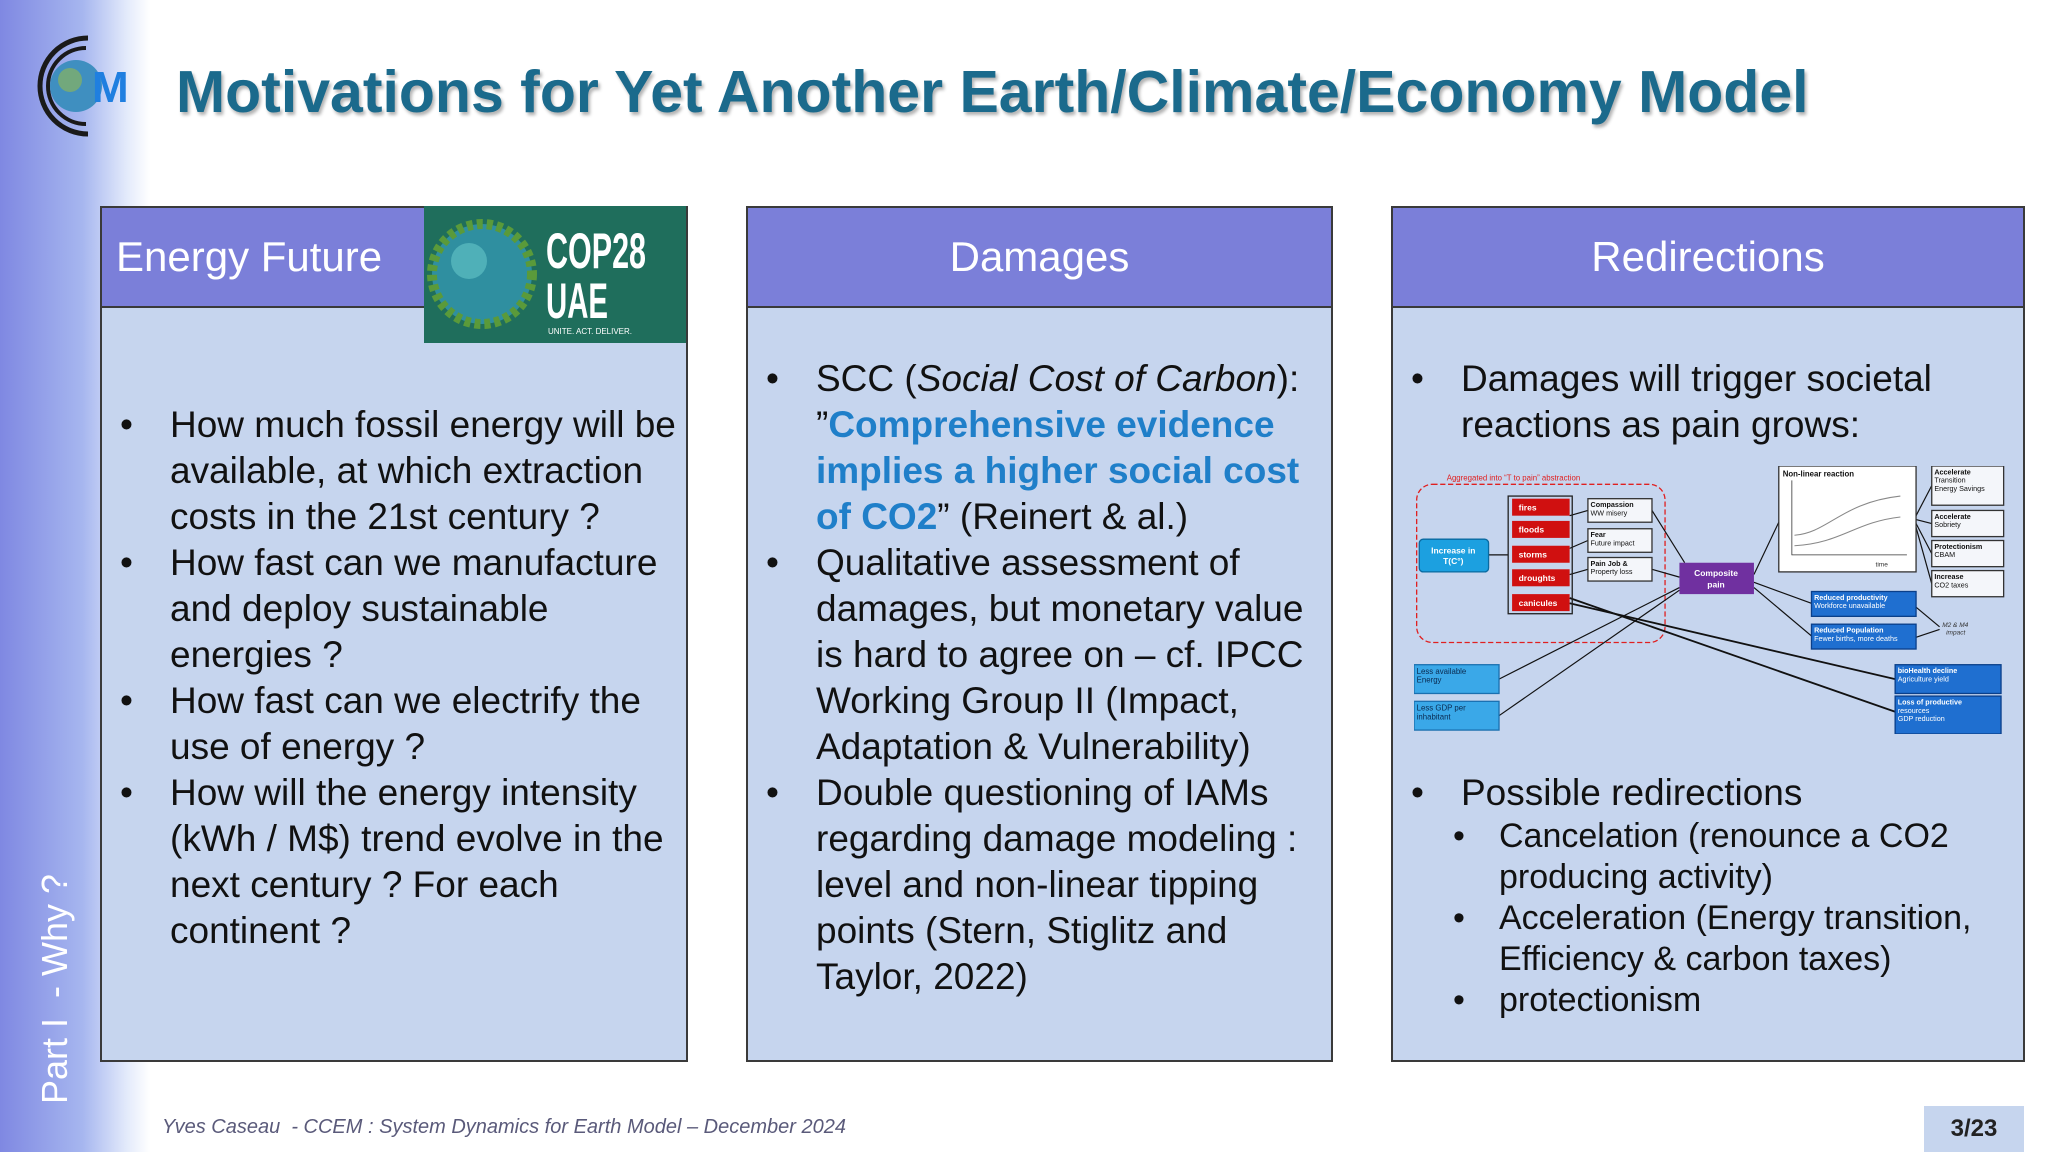 The image size is (2048, 1152). I want to click on page-number-text: 3/23, so click(1974, 1128).